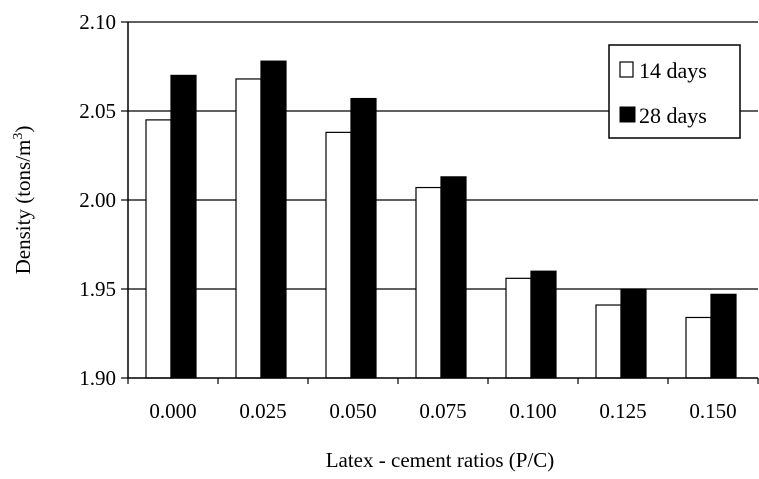 The width and height of the screenshot is (759, 479). What do you see at coordinates (23, 200) in the screenshot?
I see `y-axis-title: Density (tons/m3)` at bounding box center [23, 200].